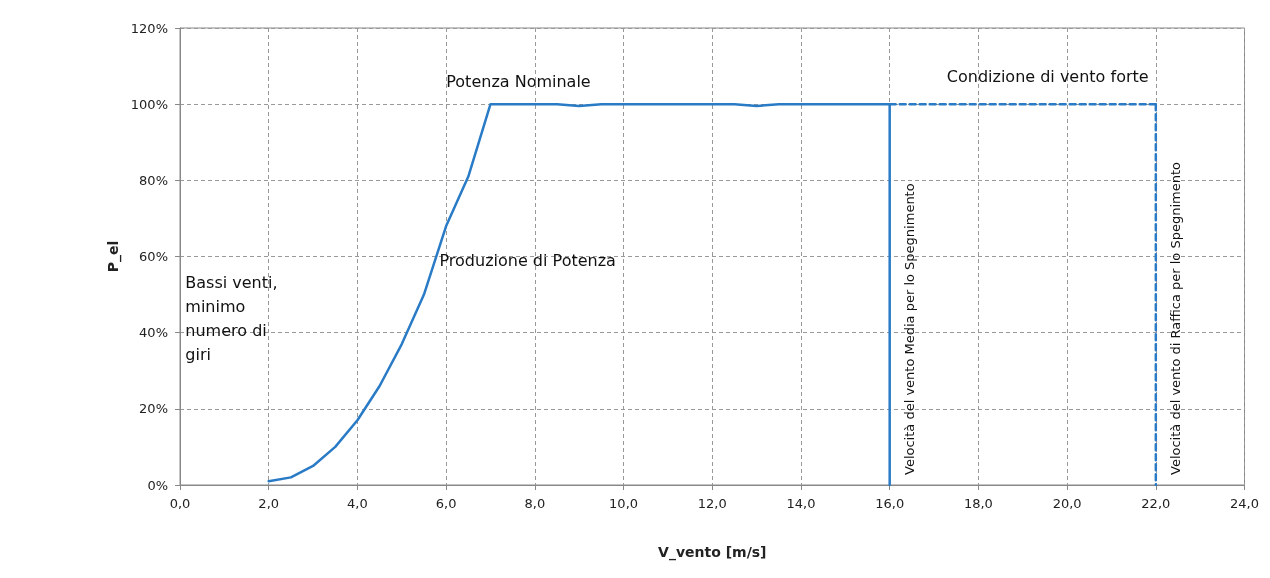  I want to click on annotation: Condizione di vento forte, so click(1047, 77).